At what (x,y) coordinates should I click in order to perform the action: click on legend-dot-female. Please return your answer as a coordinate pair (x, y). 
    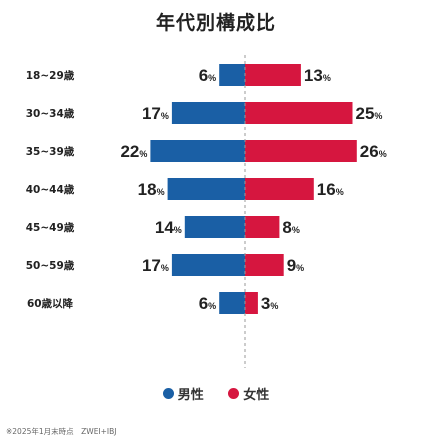
    Looking at the image, I should click on (234, 393).